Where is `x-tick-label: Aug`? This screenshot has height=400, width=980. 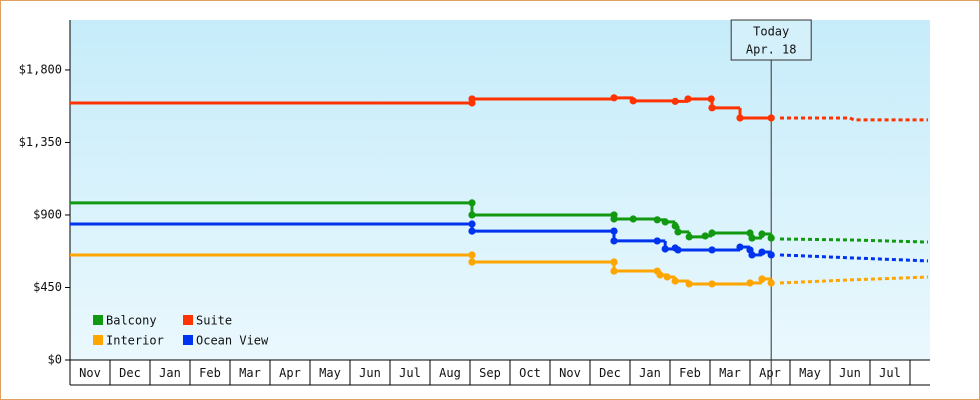
x-tick-label: Aug is located at coordinates (450, 373).